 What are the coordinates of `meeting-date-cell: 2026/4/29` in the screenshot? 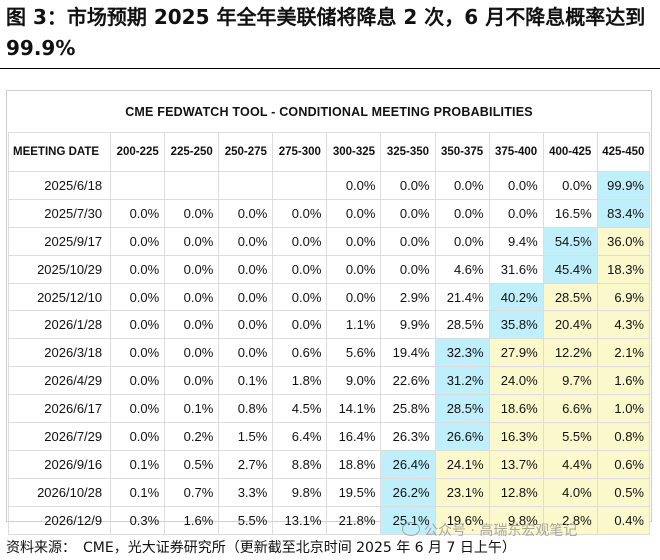 It's located at (59, 381).